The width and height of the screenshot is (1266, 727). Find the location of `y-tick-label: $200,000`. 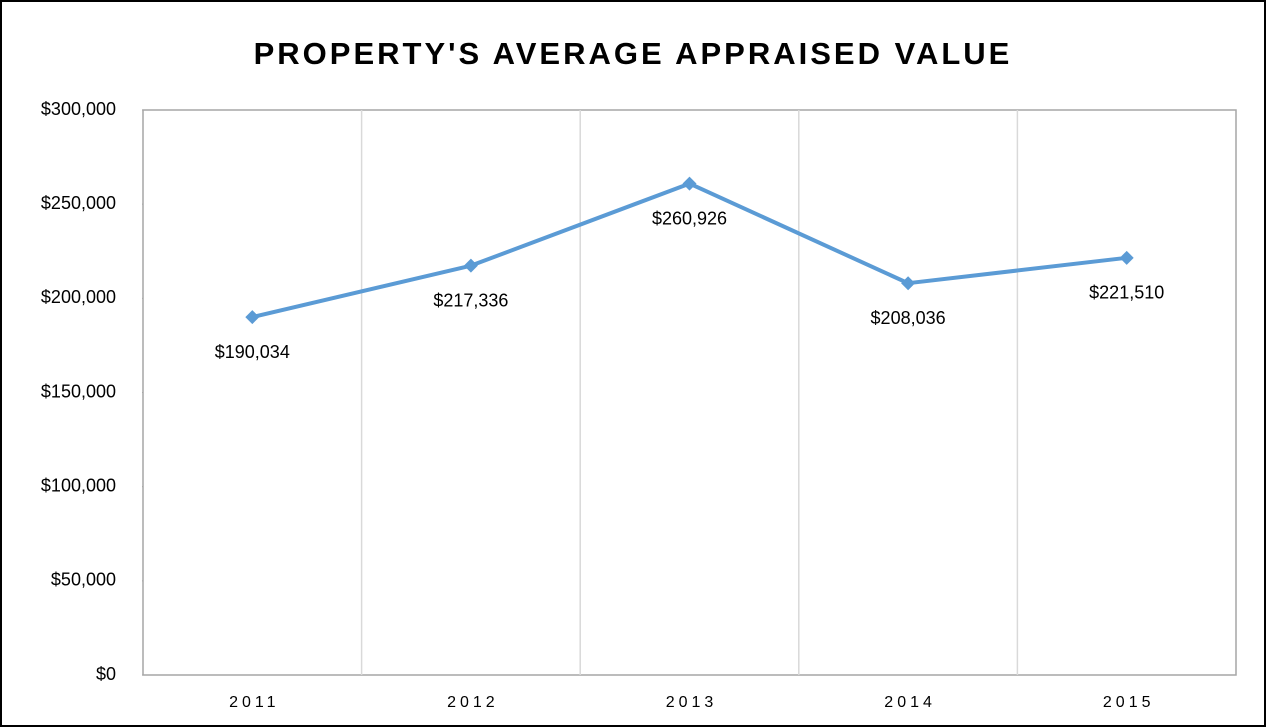

y-tick-label: $200,000 is located at coordinates (78, 297).